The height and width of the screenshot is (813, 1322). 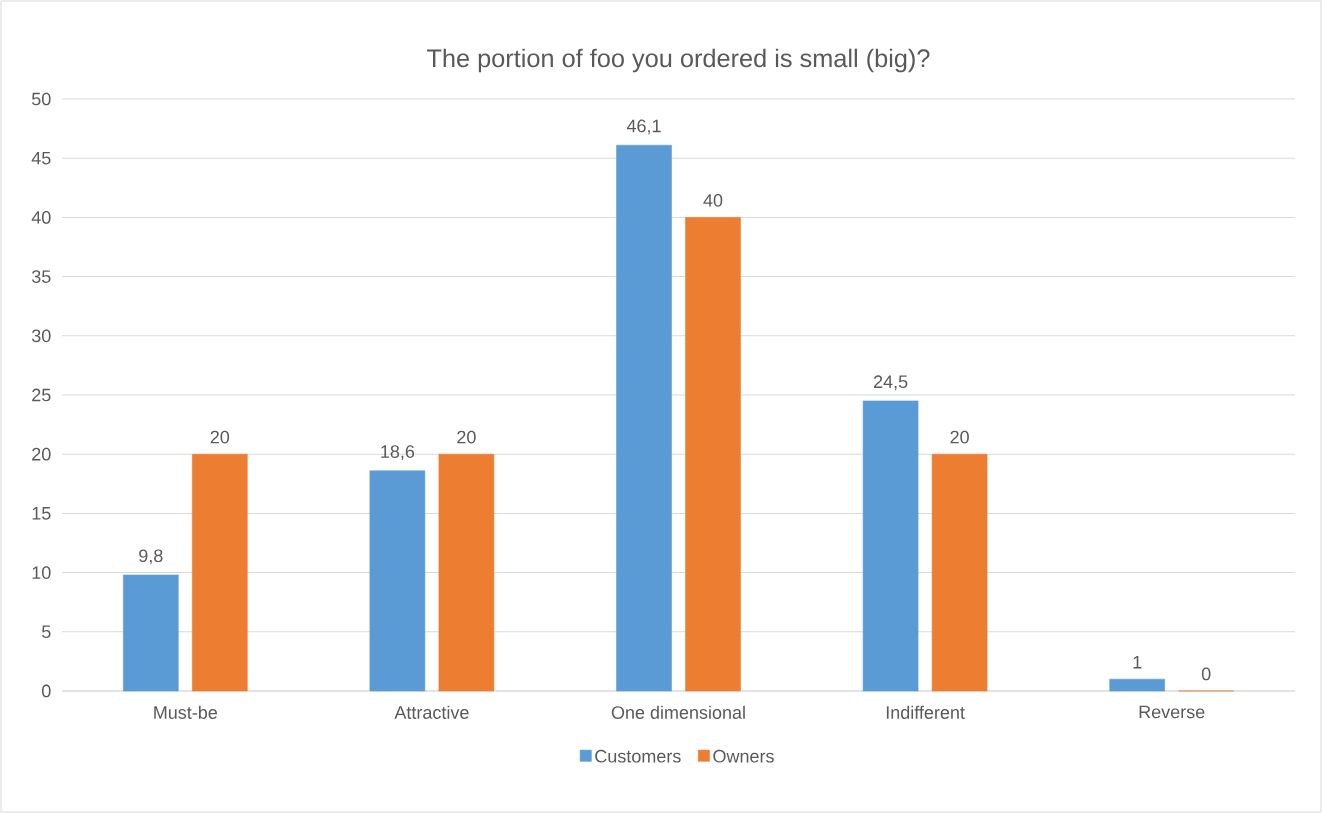 I want to click on y-tick-label: 50, so click(x=41, y=99).